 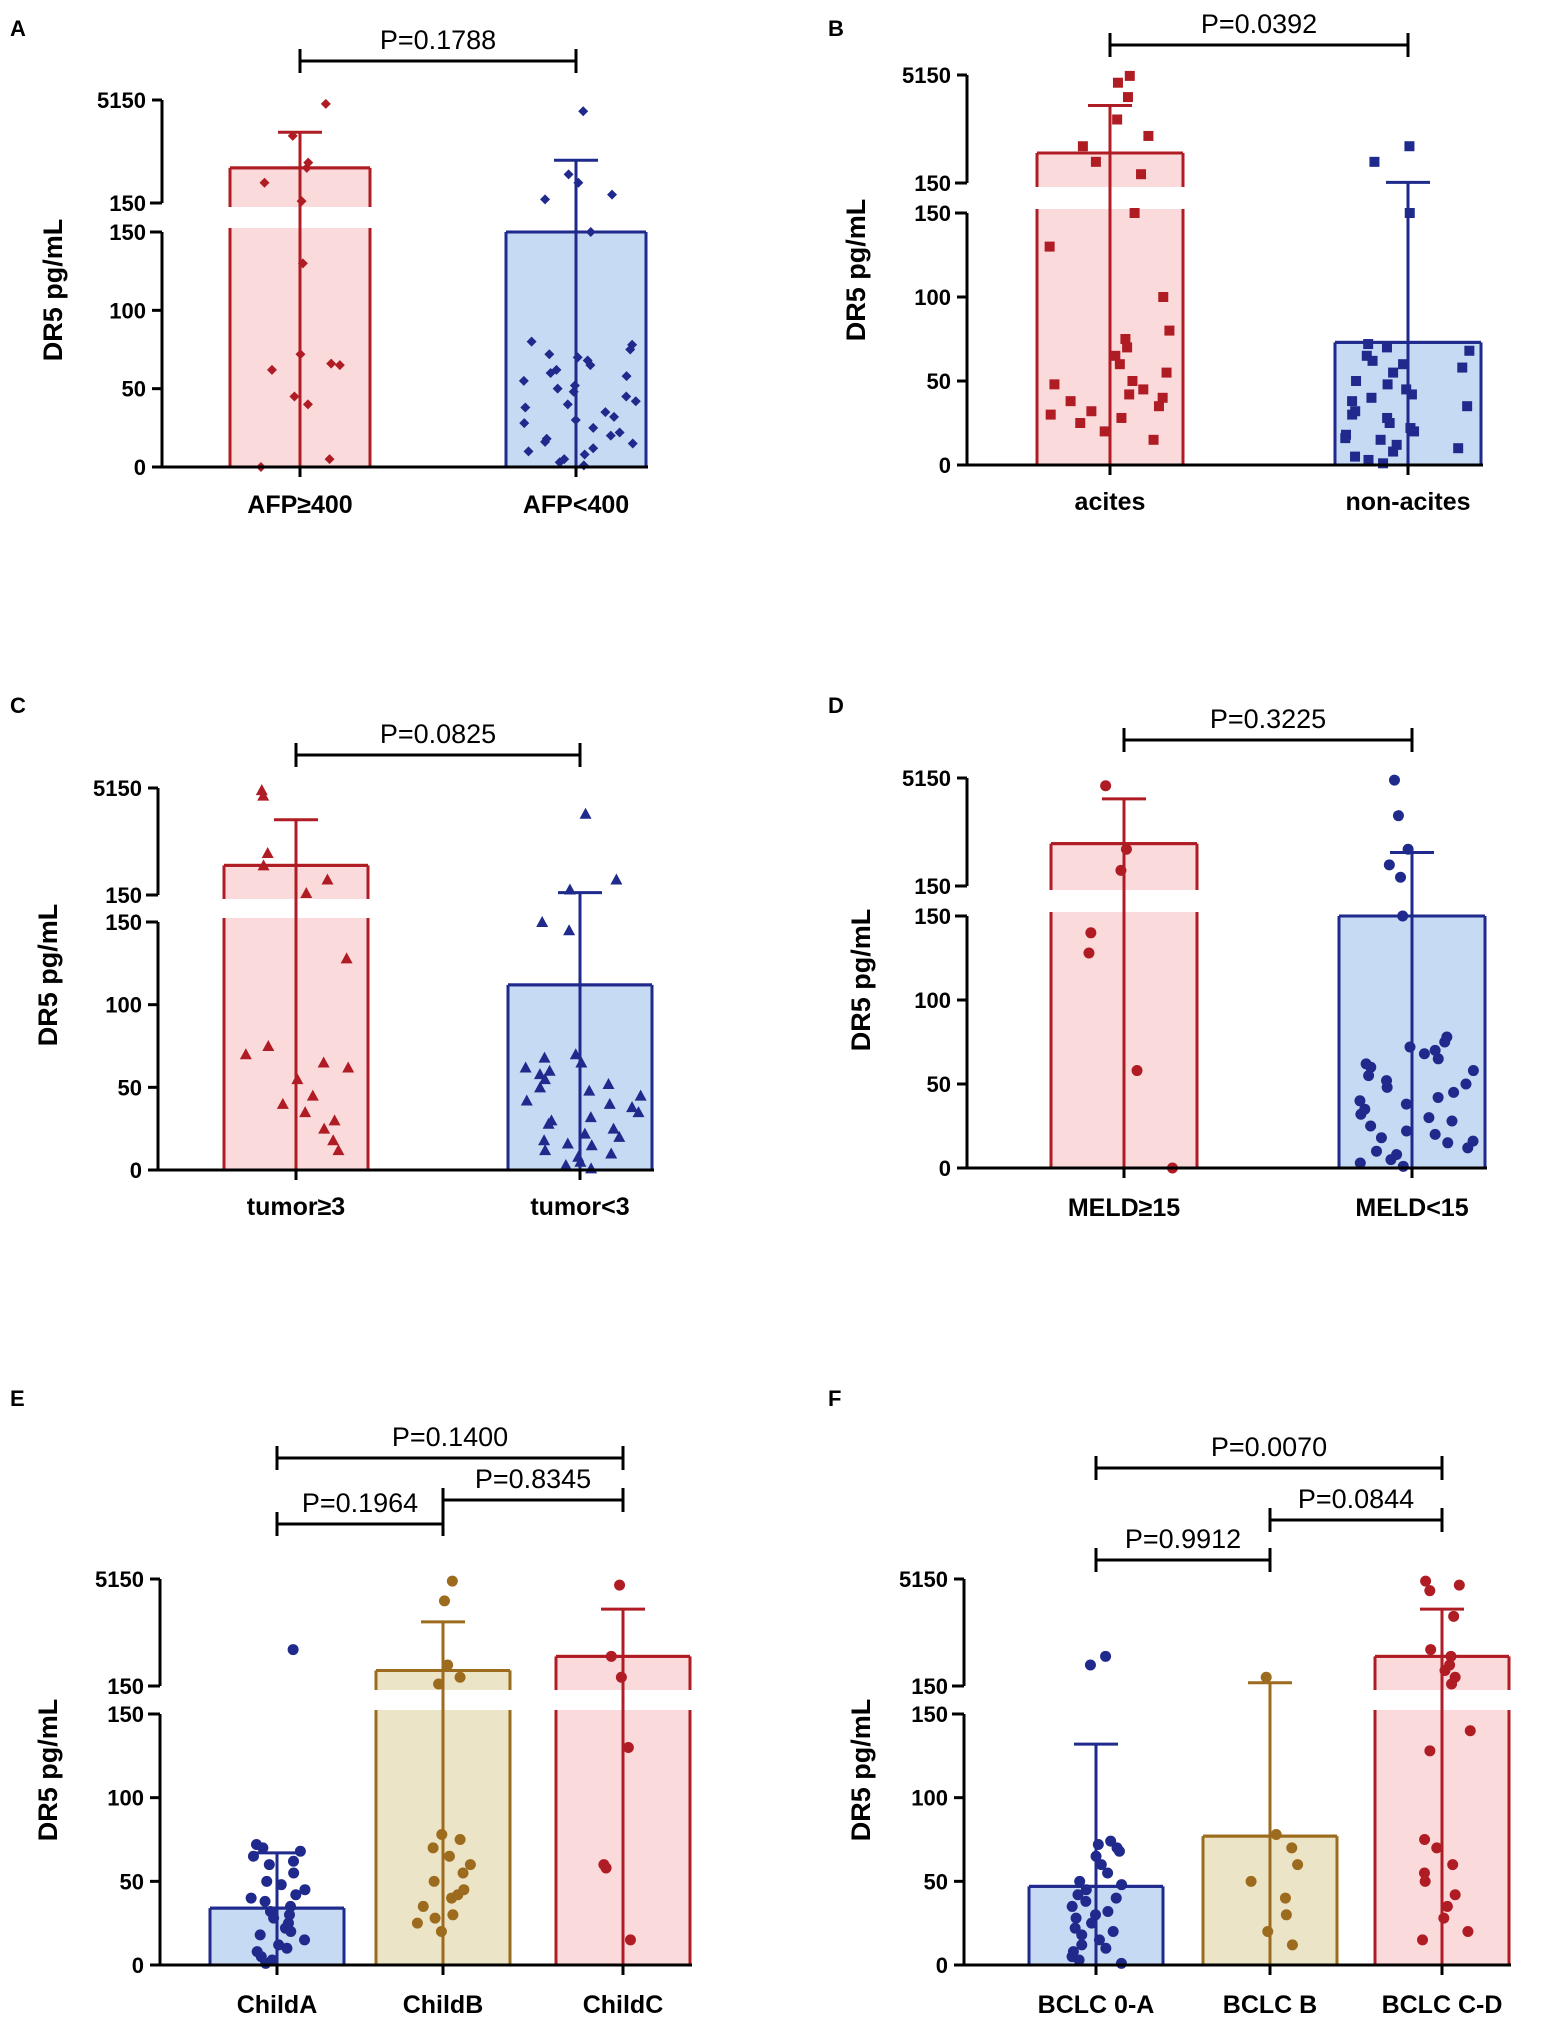 What do you see at coordinates (1220, 198) in the screenshot?
I see `axis-break-gap` at bounding box center [1220, 198].